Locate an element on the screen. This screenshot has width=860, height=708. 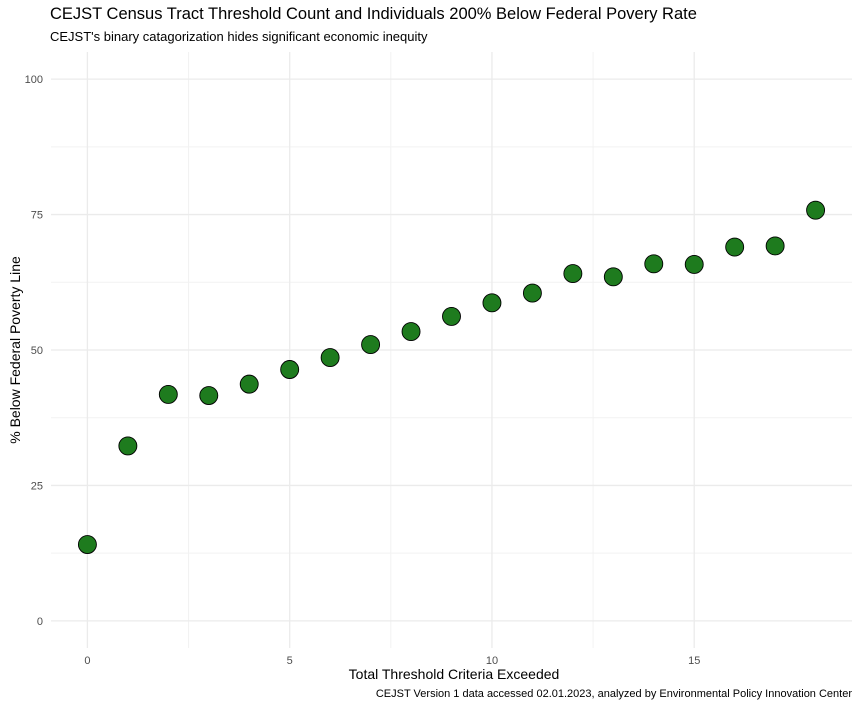
y-tick-label: 75 is located at coordinates (37, 216).